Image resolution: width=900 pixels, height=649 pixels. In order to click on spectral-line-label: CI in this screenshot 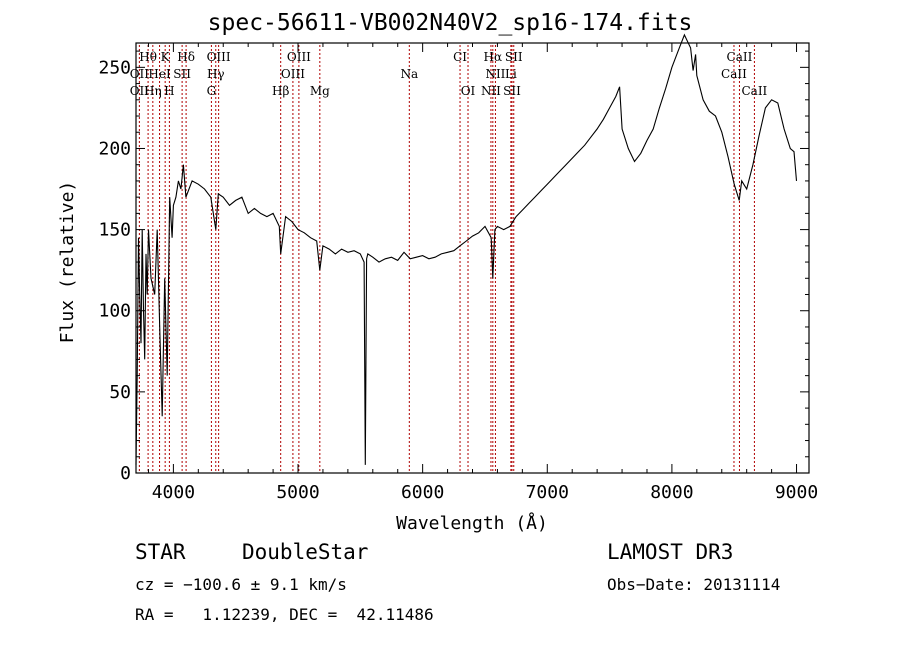, I will do `click(460, 57)`.